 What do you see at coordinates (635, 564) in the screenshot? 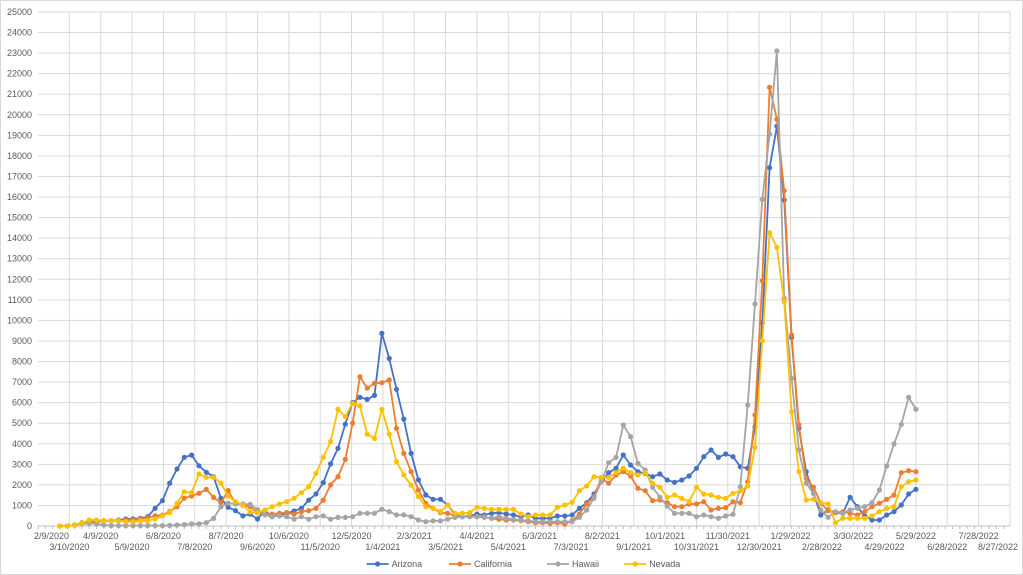
I see `legend-marker-icon` at bounding box center [635, 564].